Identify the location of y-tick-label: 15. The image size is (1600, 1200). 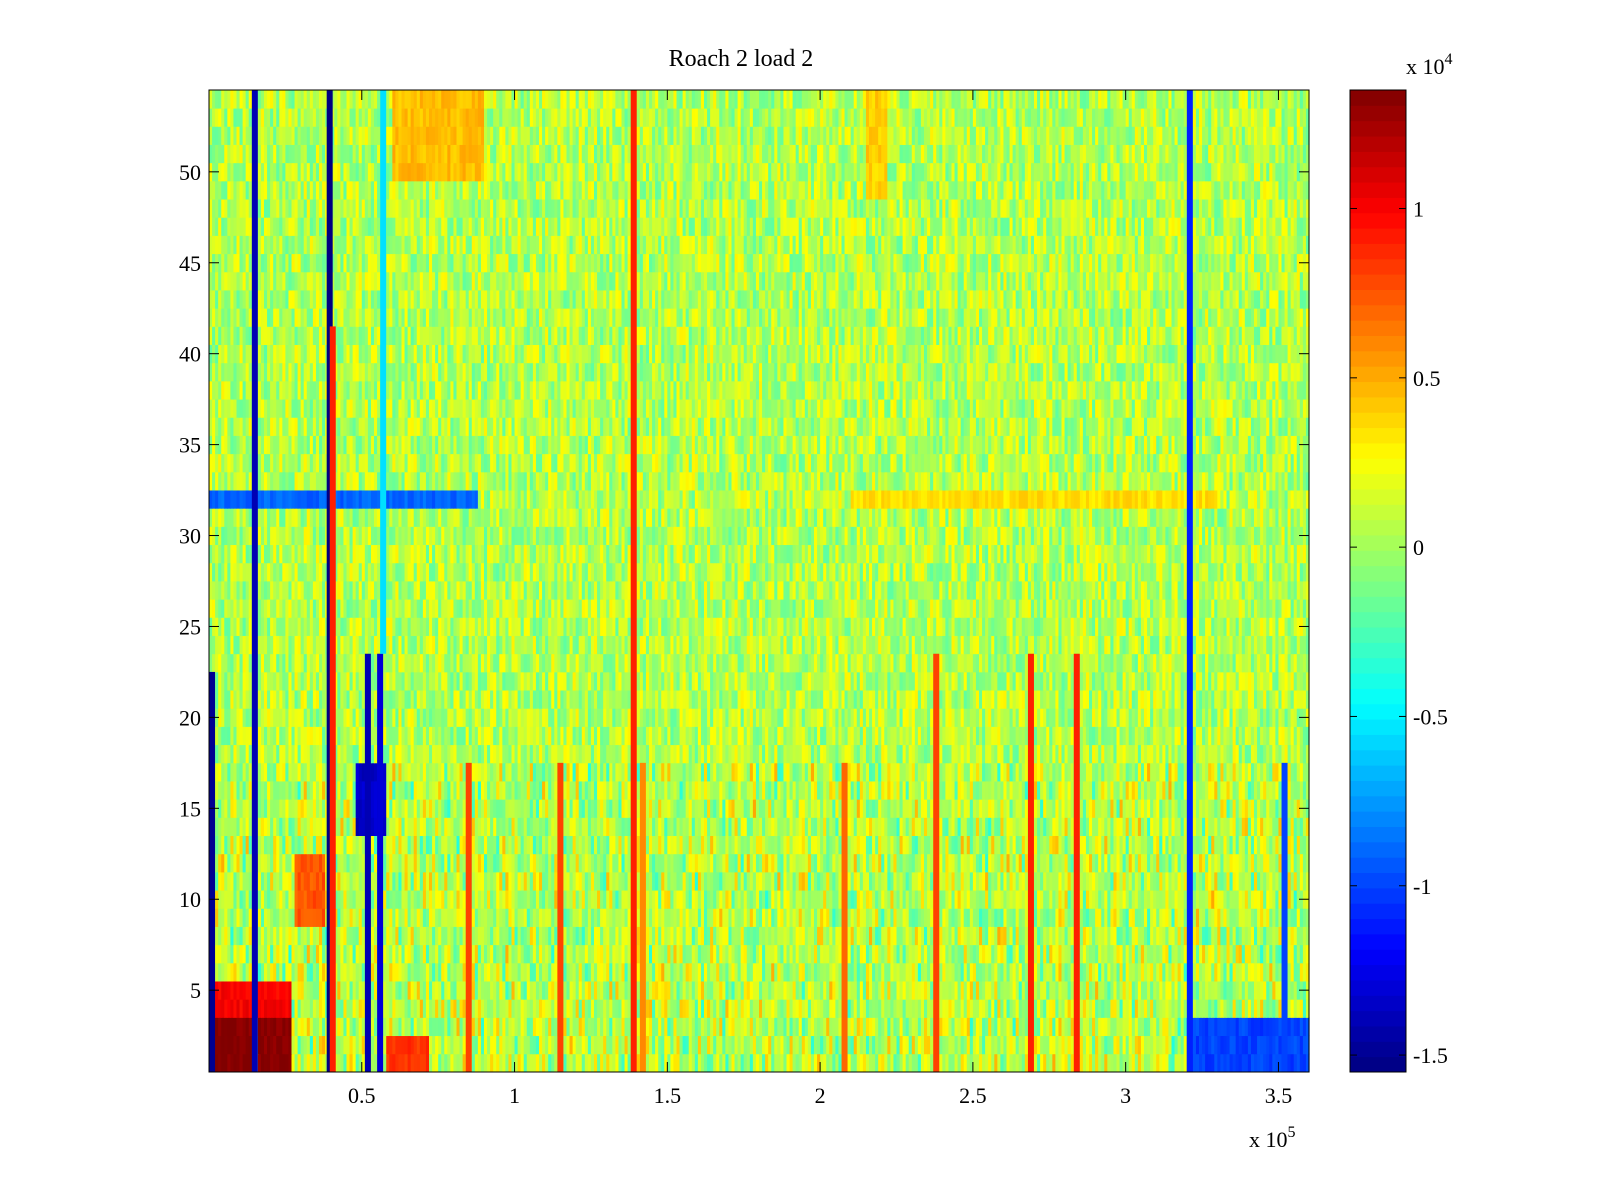
(190, 808).